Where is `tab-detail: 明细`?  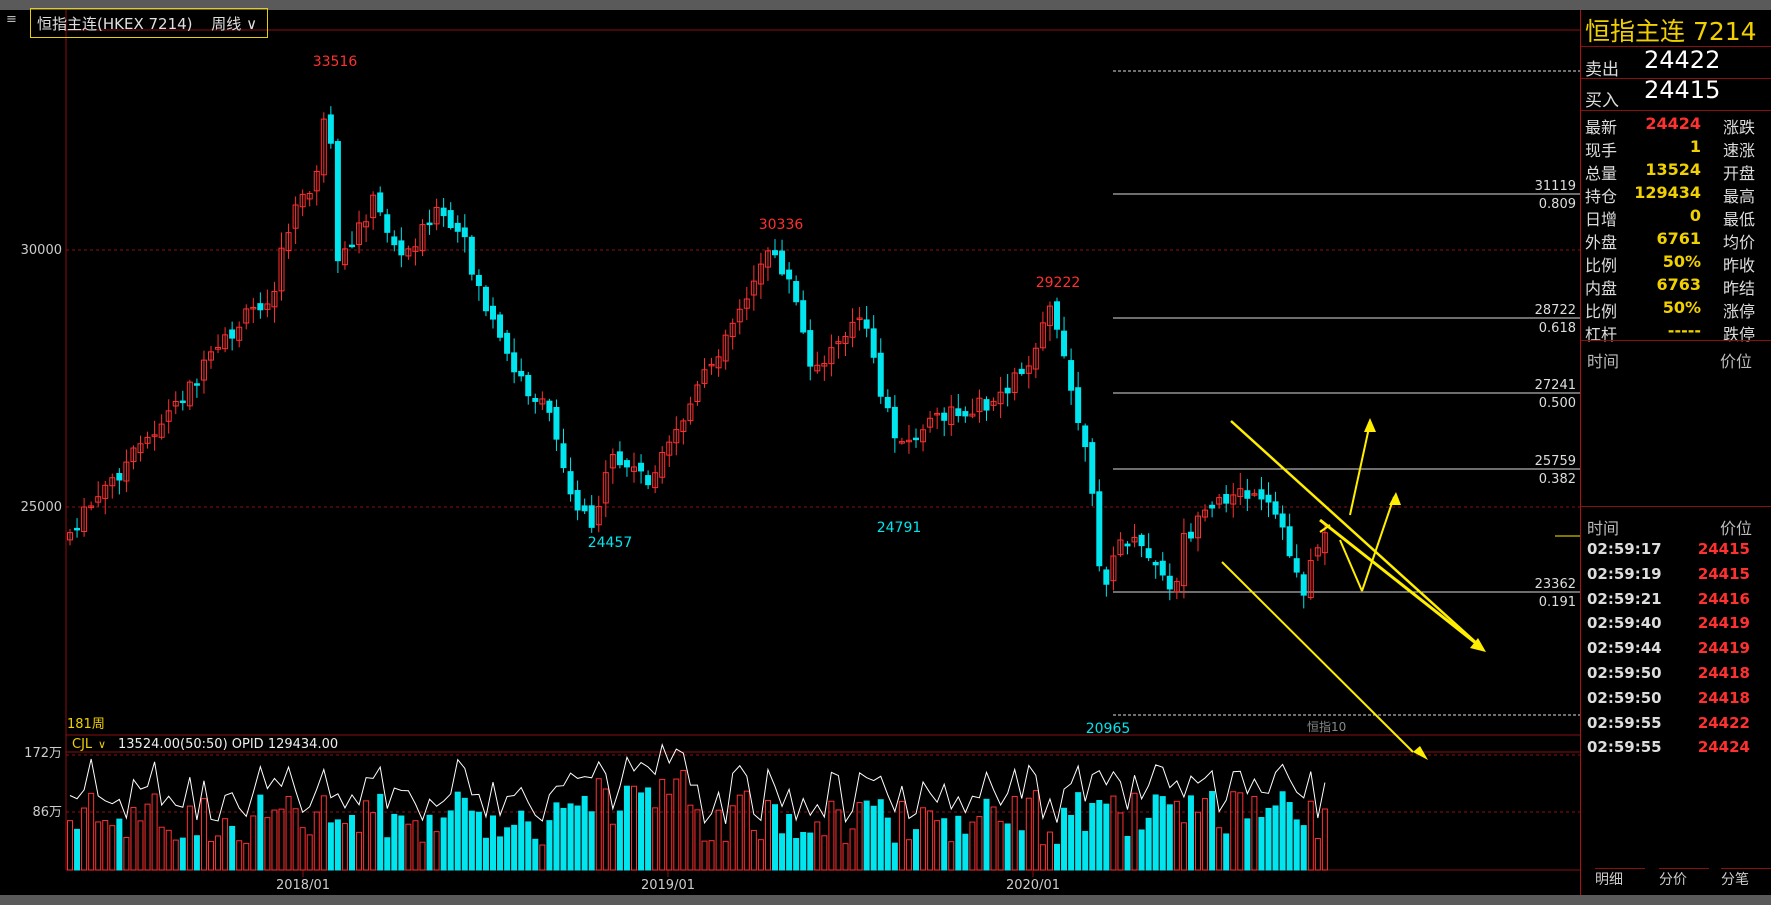
tab-detail: 明细 is located at coordinates (1620, 879).